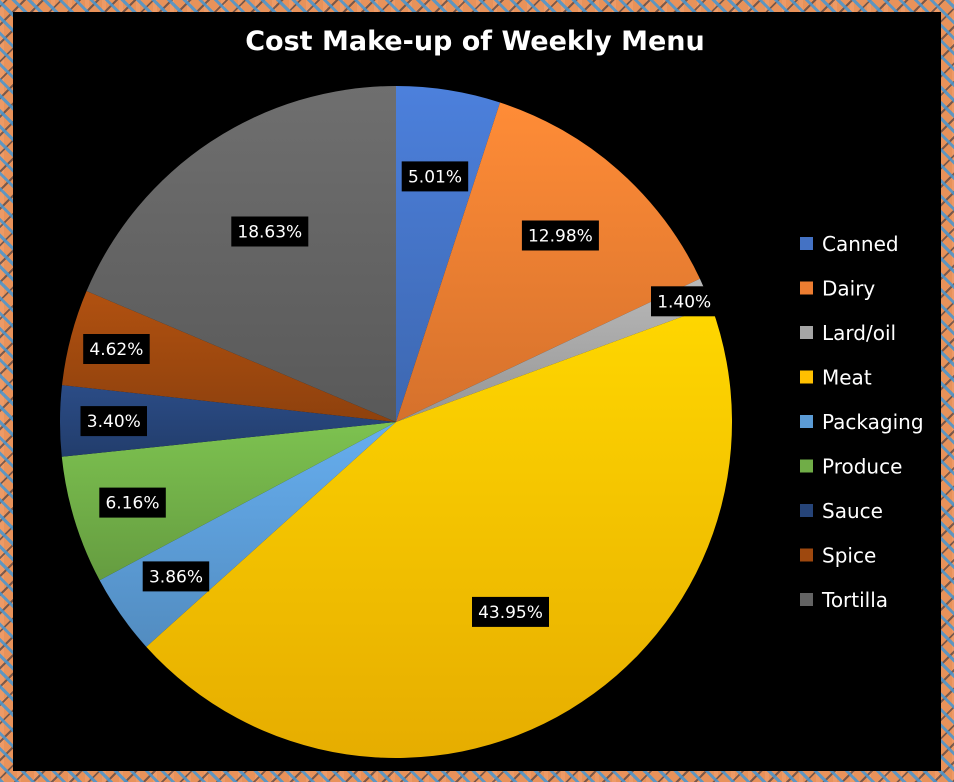 Image resolution: width=954 pixels, height=782 pixels. I want to click on pie-slice-spice, so click(229, 356).